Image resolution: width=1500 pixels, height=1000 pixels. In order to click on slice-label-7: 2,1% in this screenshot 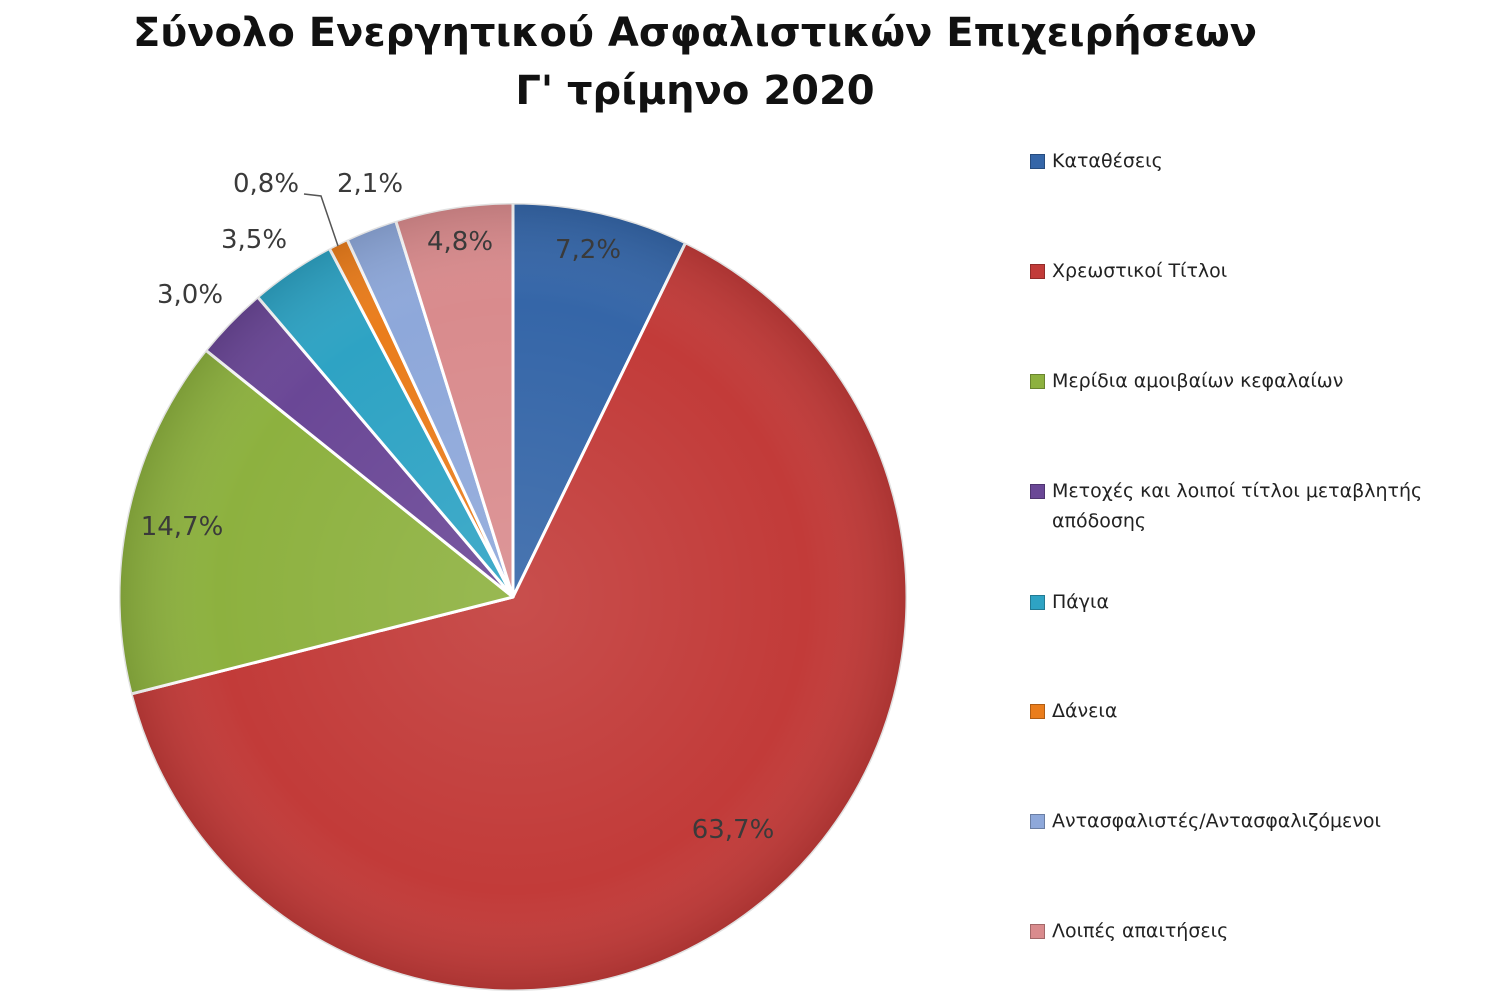, I will do `click(370, 184)`.